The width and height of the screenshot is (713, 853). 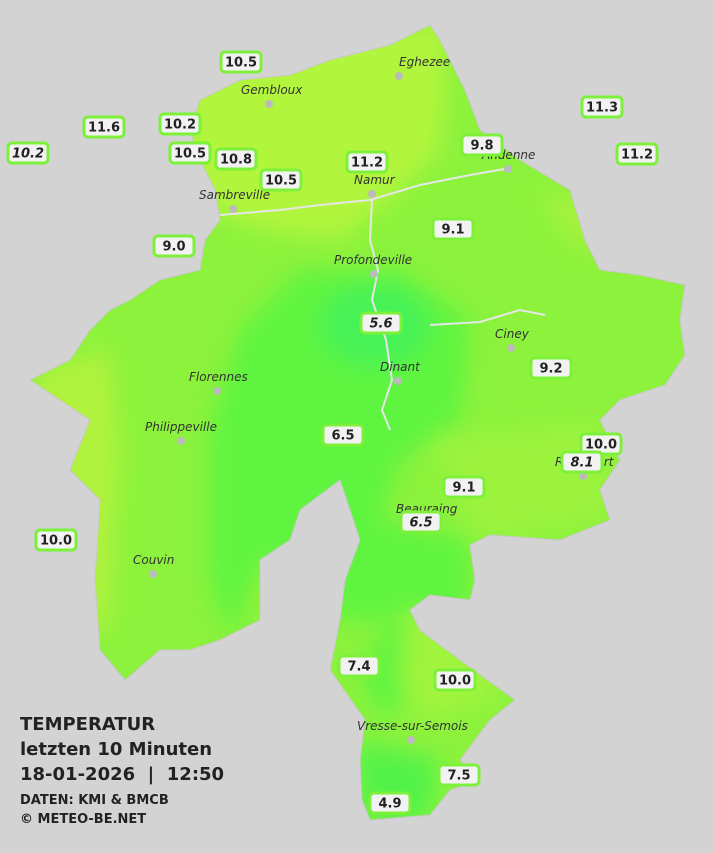 What do you see at coordinates (400, 367) in the screenshot?
I see `city-label: Dinant` at bounding box center [400, 367].